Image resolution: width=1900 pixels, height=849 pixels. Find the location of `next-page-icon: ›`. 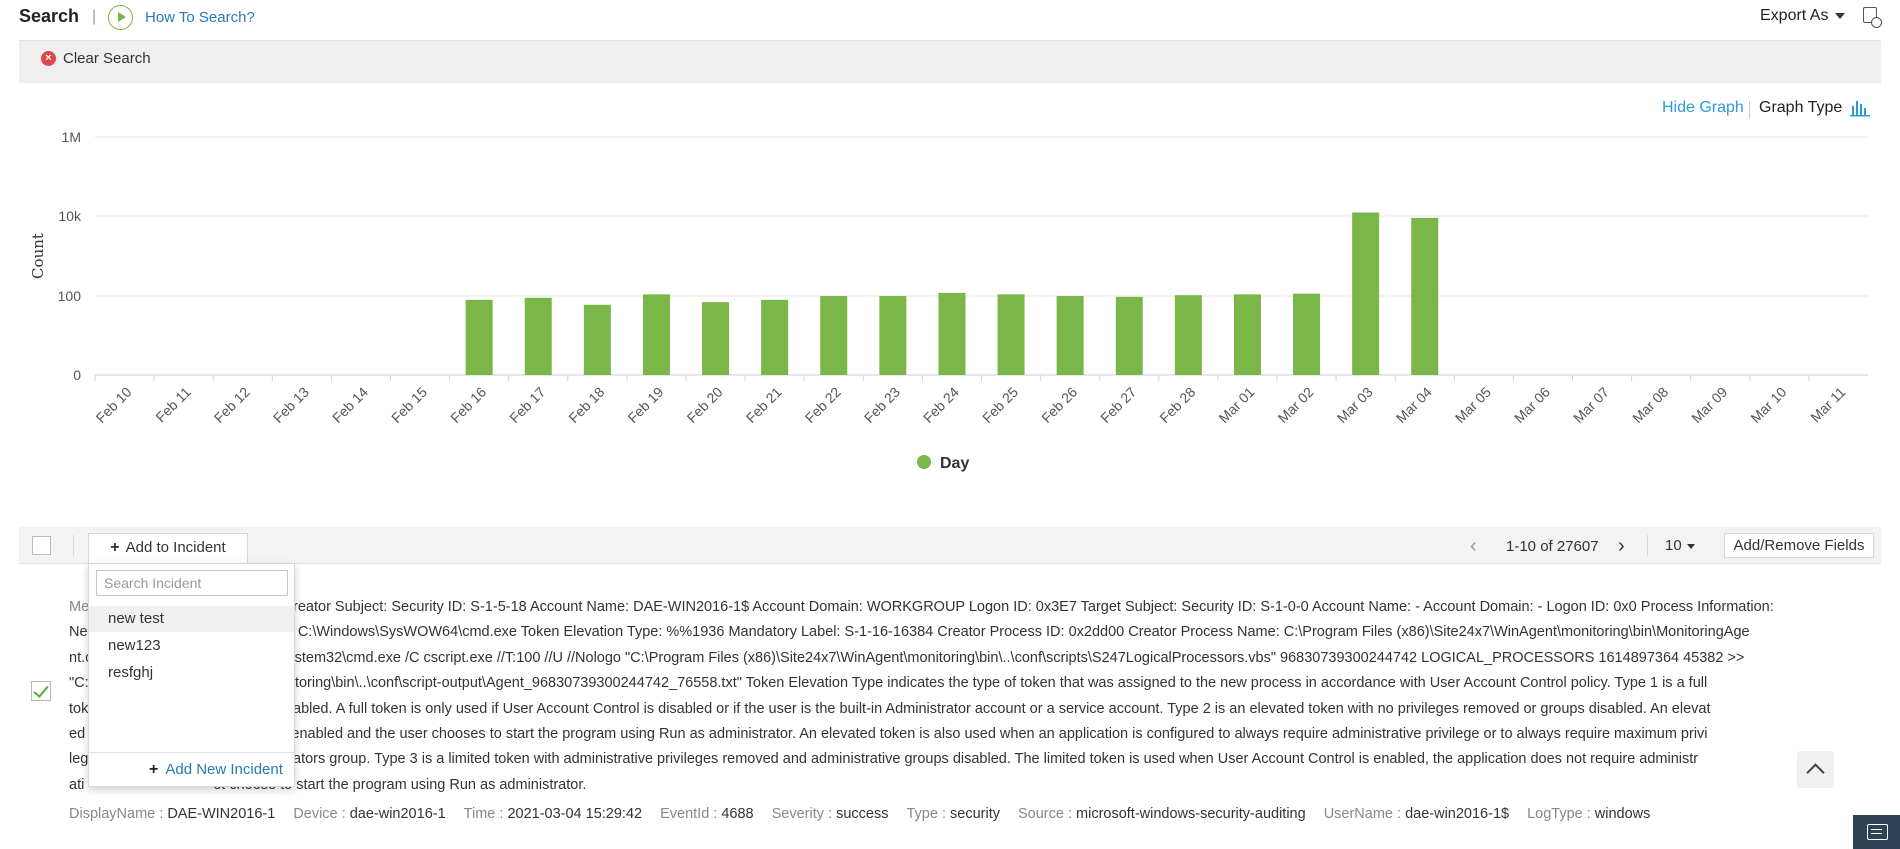

next-page-icon: › is located at coordinates (1621, 546).